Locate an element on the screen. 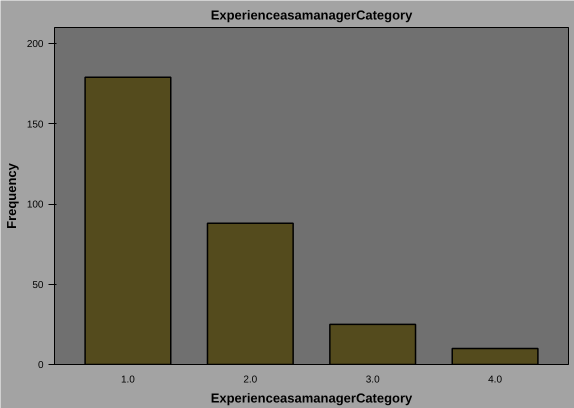 The image size is (574, 408). x-tick-label: 1.0 is located at coordinates (128, 380).